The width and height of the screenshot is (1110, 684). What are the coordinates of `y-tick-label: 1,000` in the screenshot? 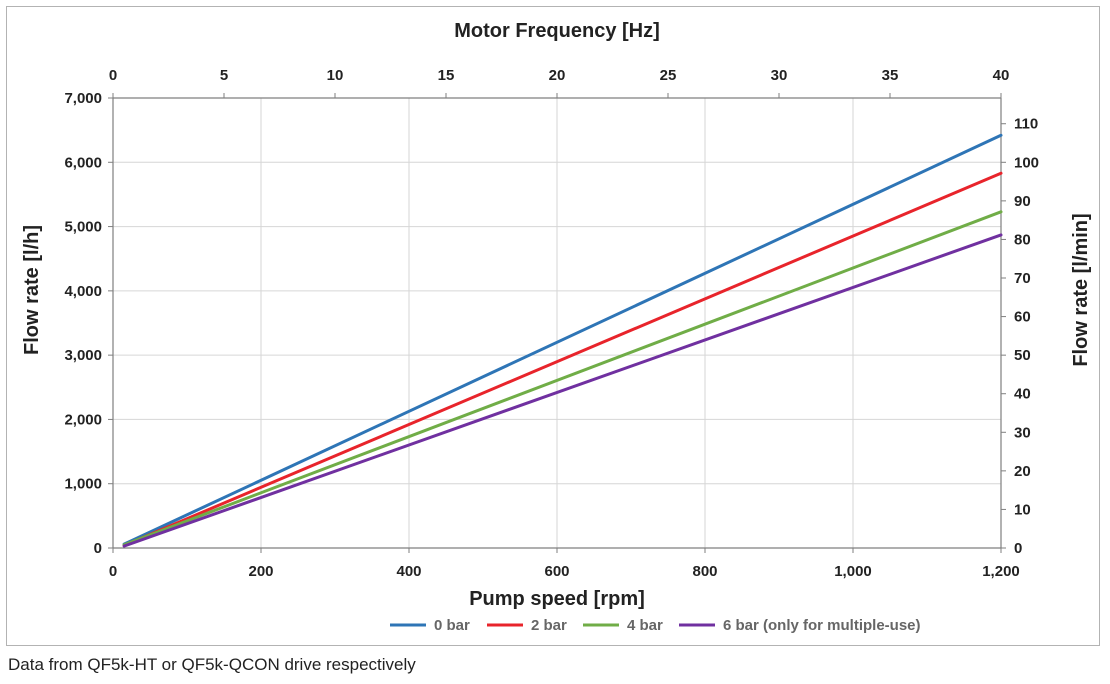 It's located at (83, 484).